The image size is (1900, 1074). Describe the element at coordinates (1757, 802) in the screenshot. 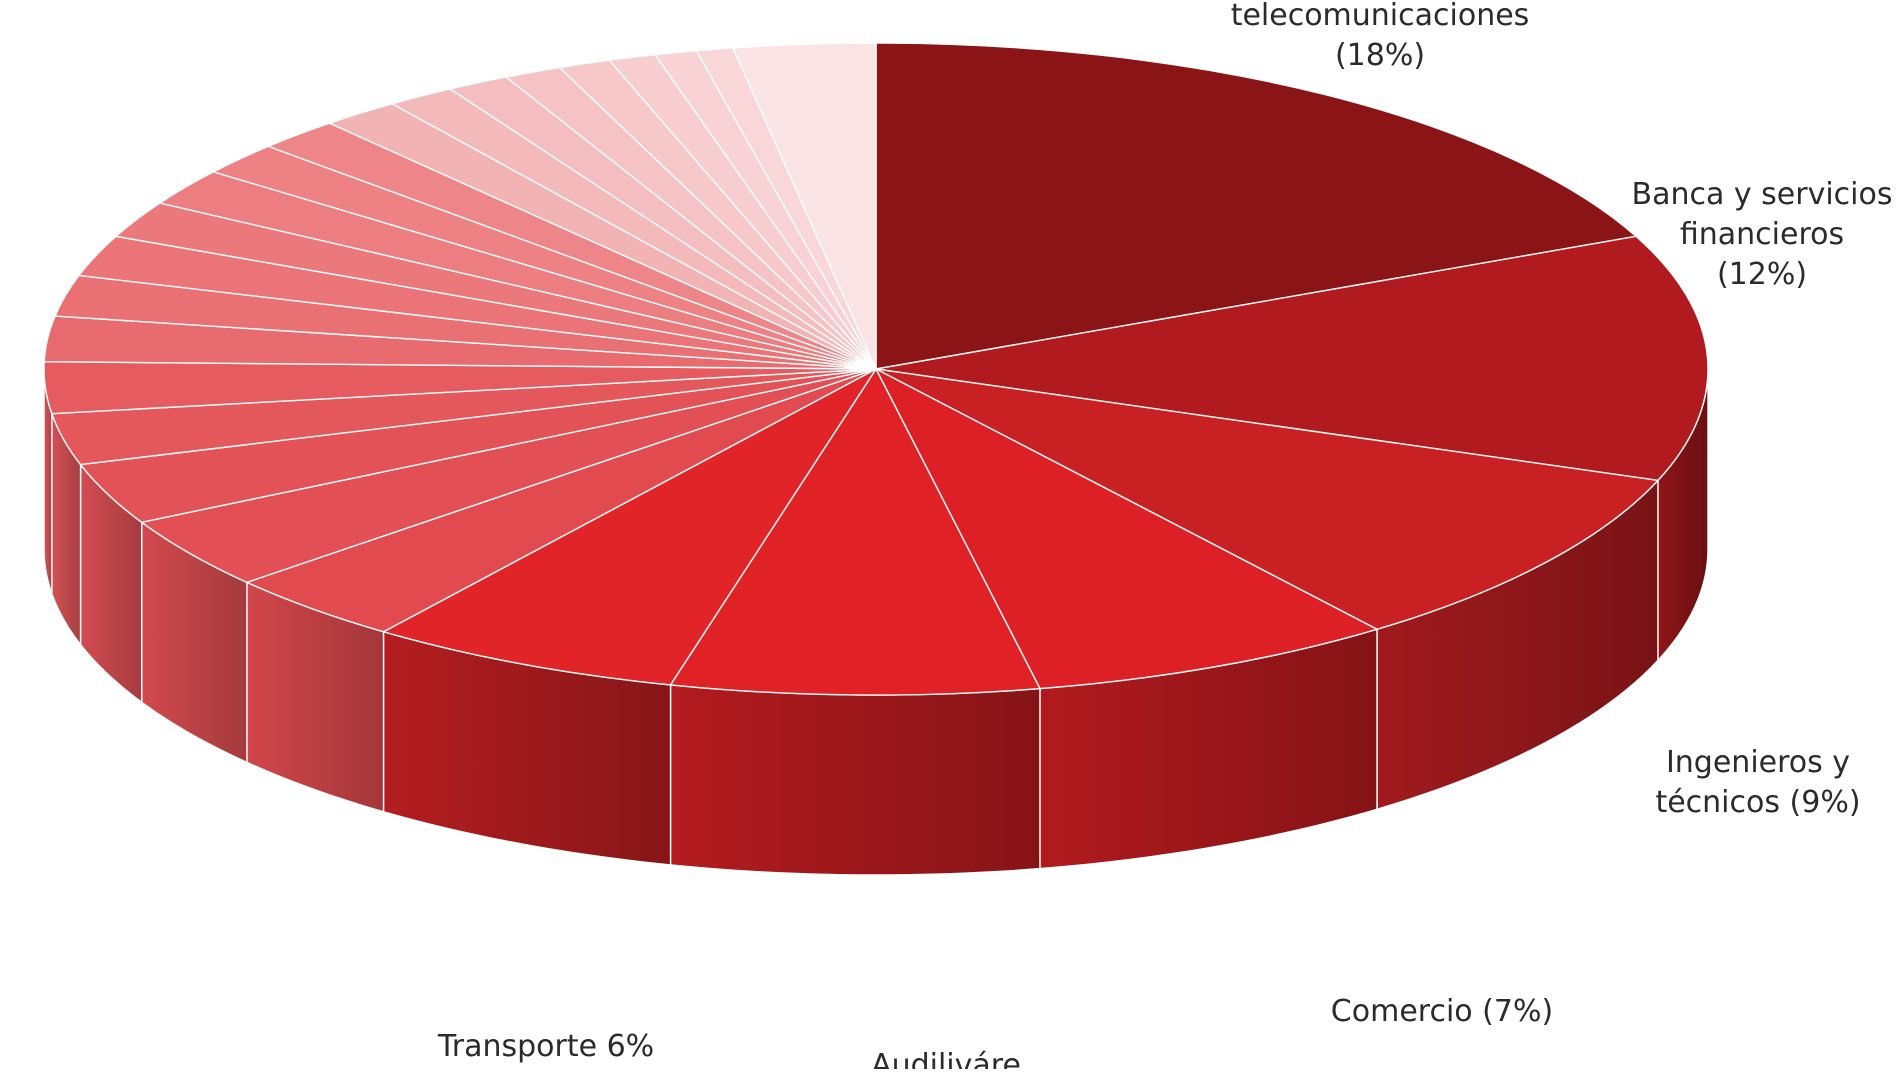

I see `slice-label-line: técnicos (9%)` at that location.